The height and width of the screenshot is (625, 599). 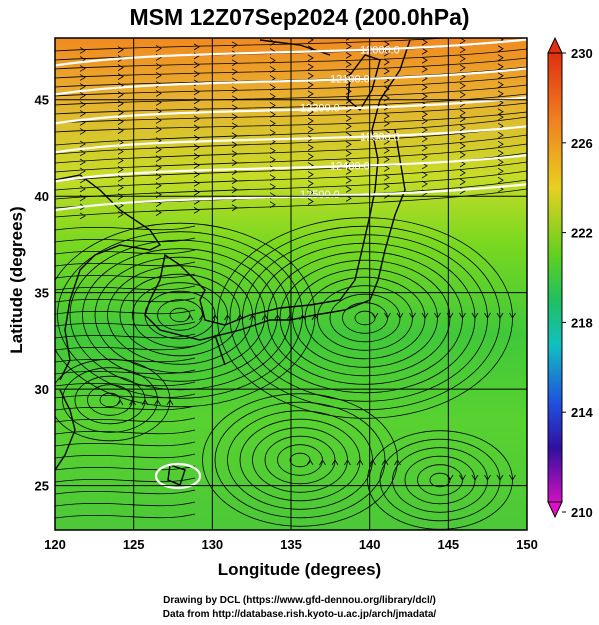 I want to click on contour-label: 12400.0, so click(x=350, y=166).